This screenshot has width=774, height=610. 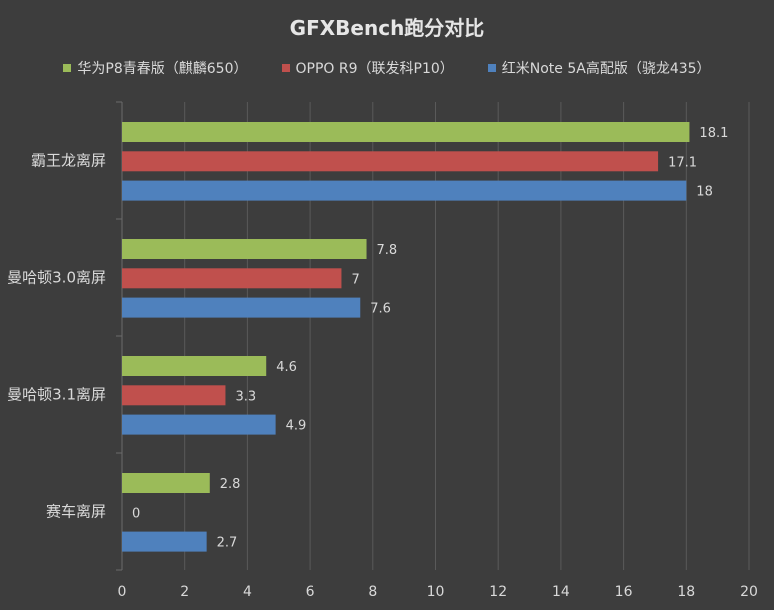 What do you see at coordinates (561, 592) in the screenshot?
I see `x-tick-label-14: 14` at bounding box center [561, 592].